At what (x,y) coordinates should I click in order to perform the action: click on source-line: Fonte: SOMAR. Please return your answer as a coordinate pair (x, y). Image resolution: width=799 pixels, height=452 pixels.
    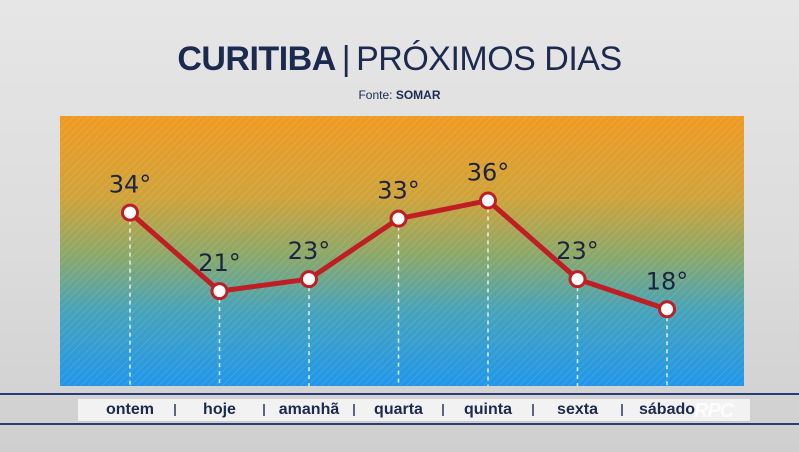
    Looking at the image, I should click on (399, 95).